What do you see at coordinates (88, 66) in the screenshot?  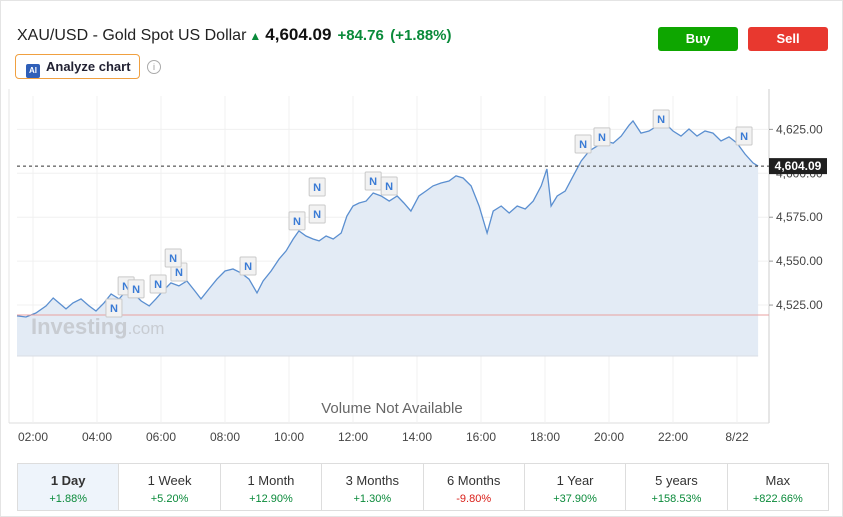 I see `analyze-label: Analyze chart` at bounding box center [88, 66].